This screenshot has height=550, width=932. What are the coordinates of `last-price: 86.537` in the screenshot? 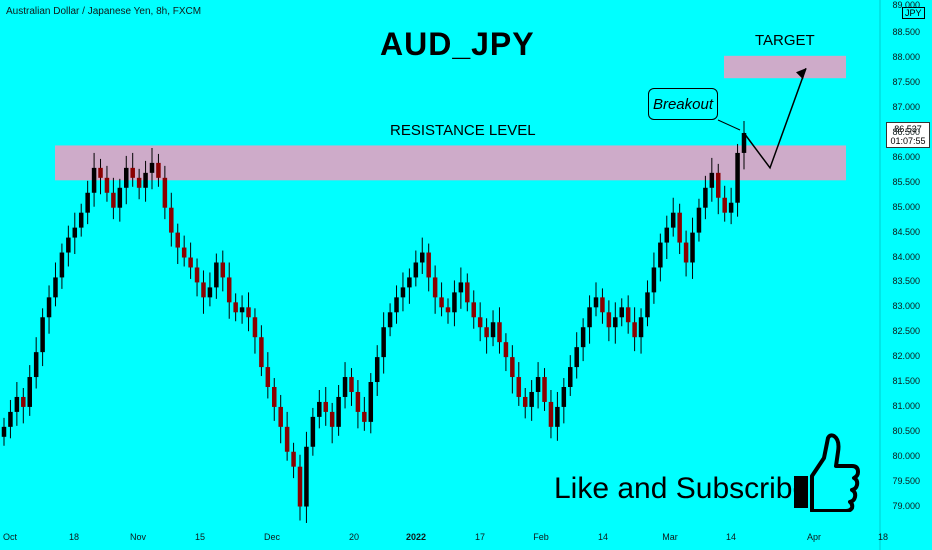 It's located at (908, 129).